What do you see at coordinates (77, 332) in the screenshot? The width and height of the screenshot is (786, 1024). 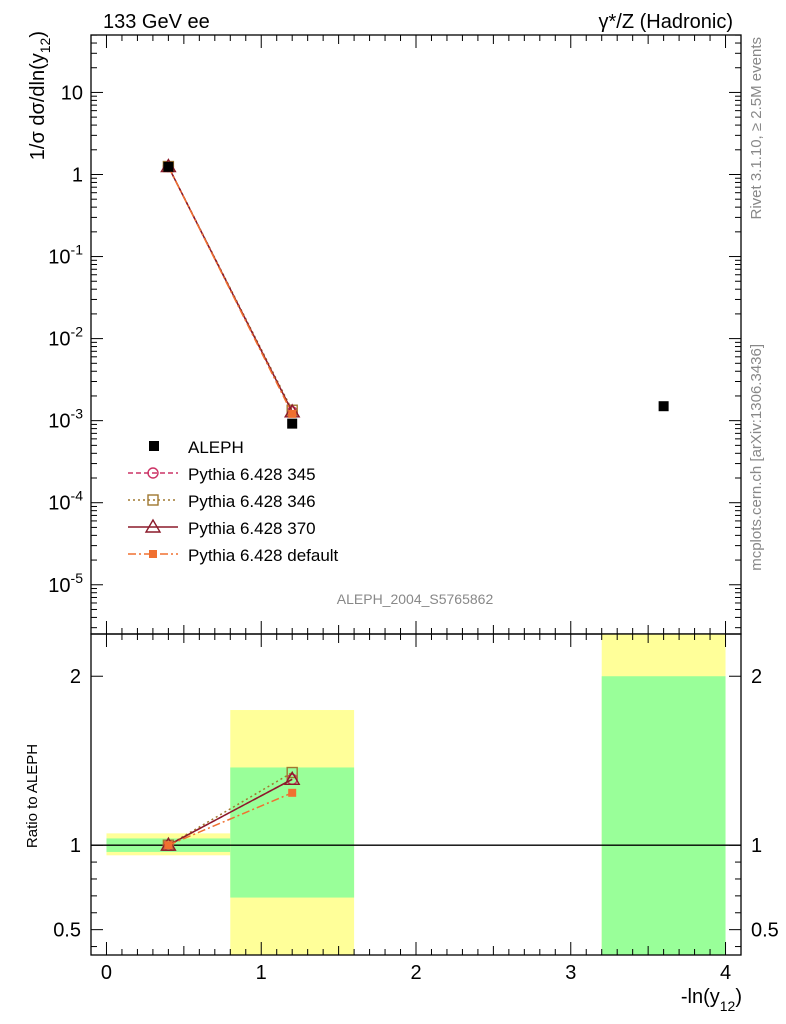 I see `tick-exponent: -2` at bounding box center [77, 332].